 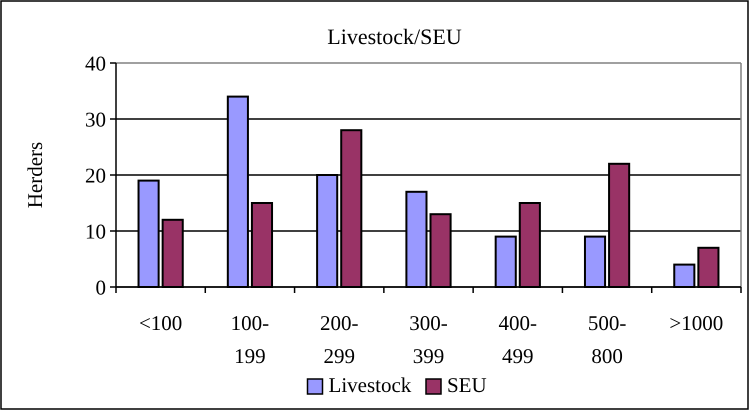 What do you see at coordinates (394, 36) in the screenshot?
I see `chart-title: Livestock/SEU` at bounding box center [394, 36].